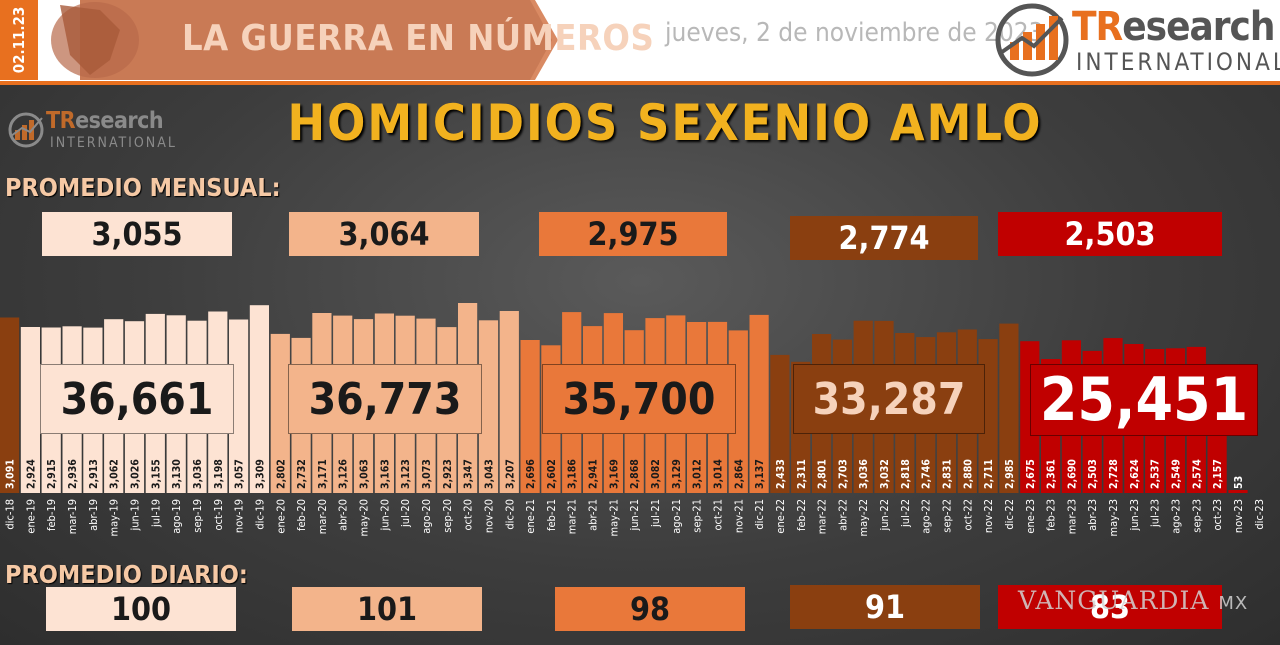 This screenshot has width=1280, height=645. Describe the element at coordinates (802, 474) in the screenshot. I see `value-label-feb-22: 2,311` at that location.